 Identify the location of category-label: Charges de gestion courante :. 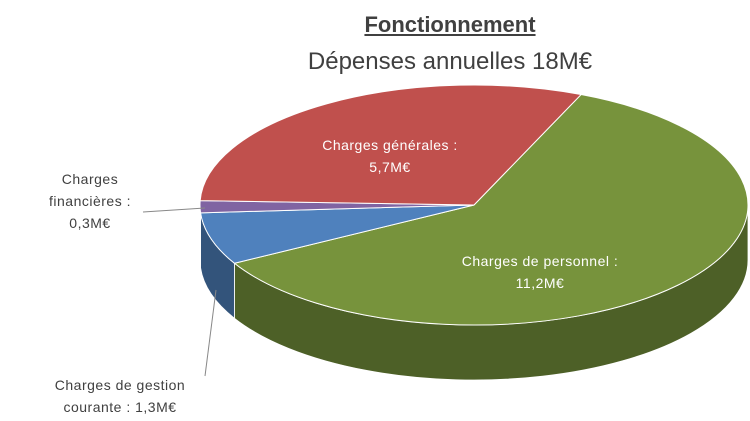
(120, 396).